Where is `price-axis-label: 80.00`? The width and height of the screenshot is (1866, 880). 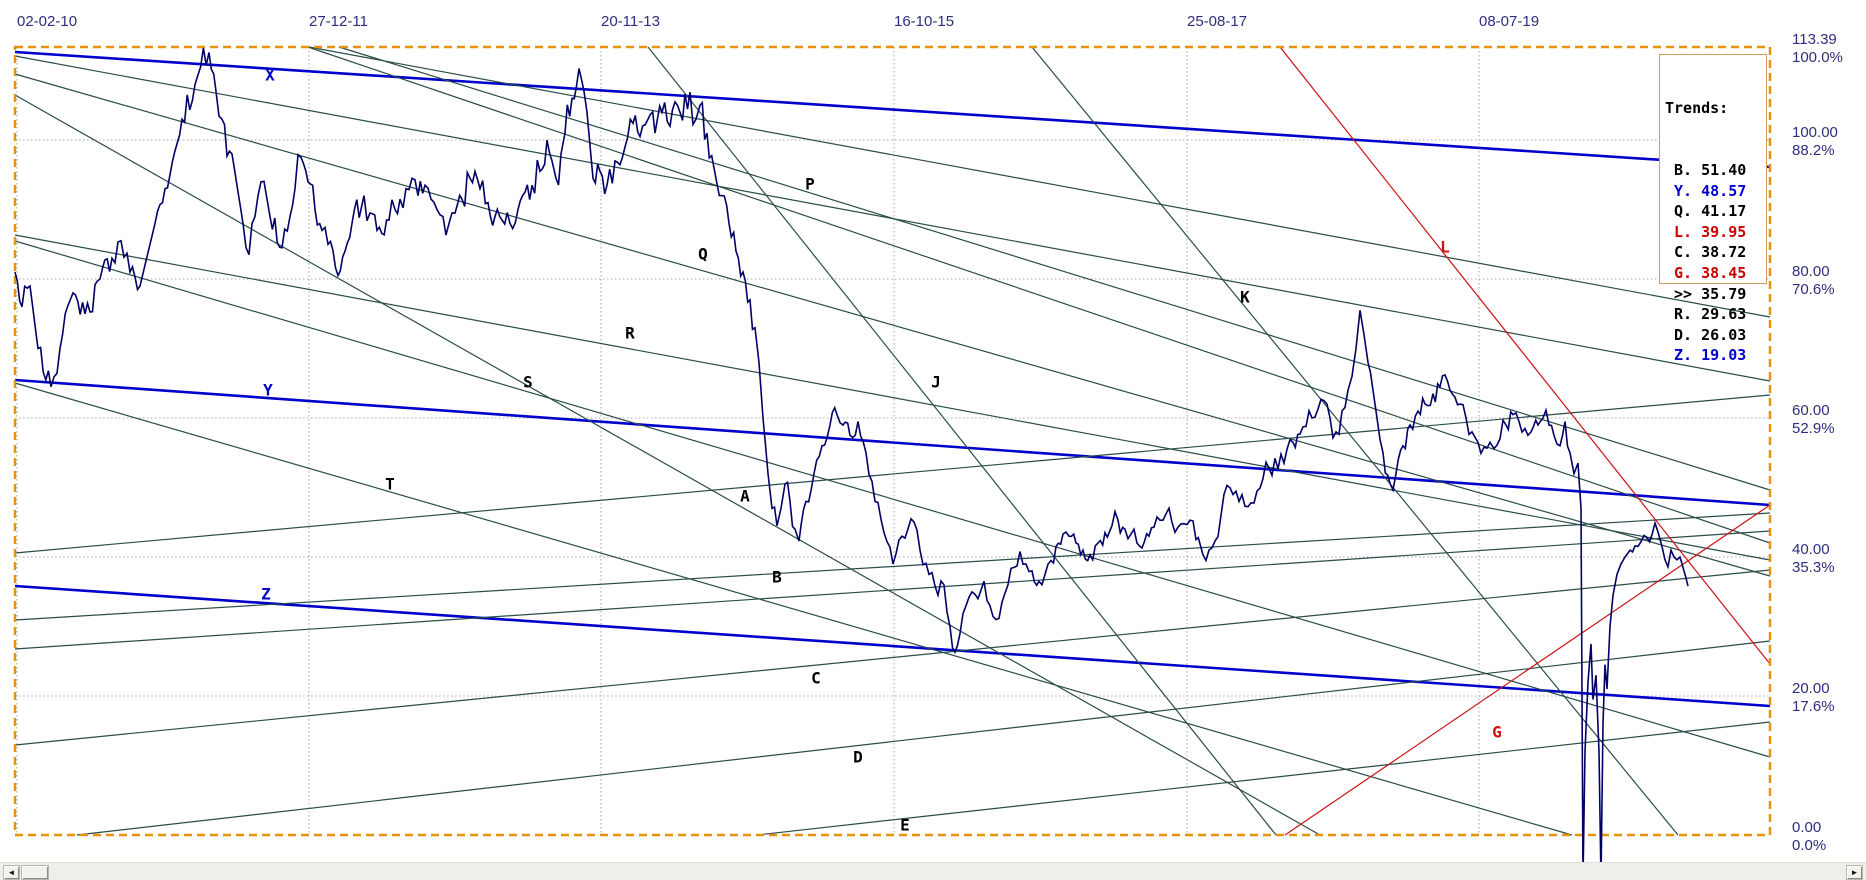
price-axis-label: 80.00 is located at coordinates (1811, 272).